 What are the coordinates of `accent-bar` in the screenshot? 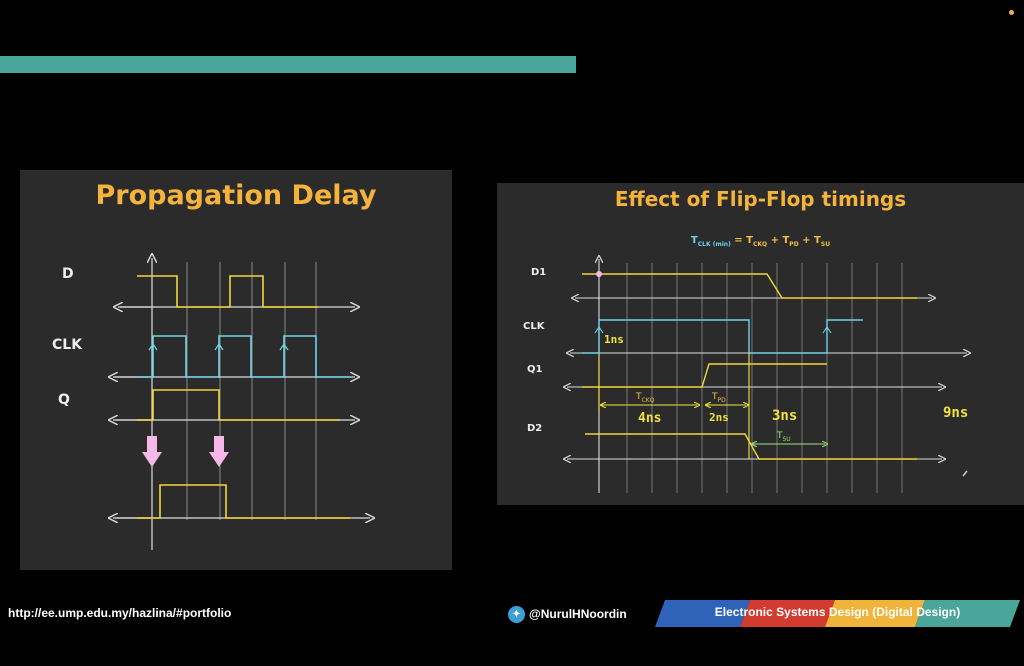 It's located at (288, 64).